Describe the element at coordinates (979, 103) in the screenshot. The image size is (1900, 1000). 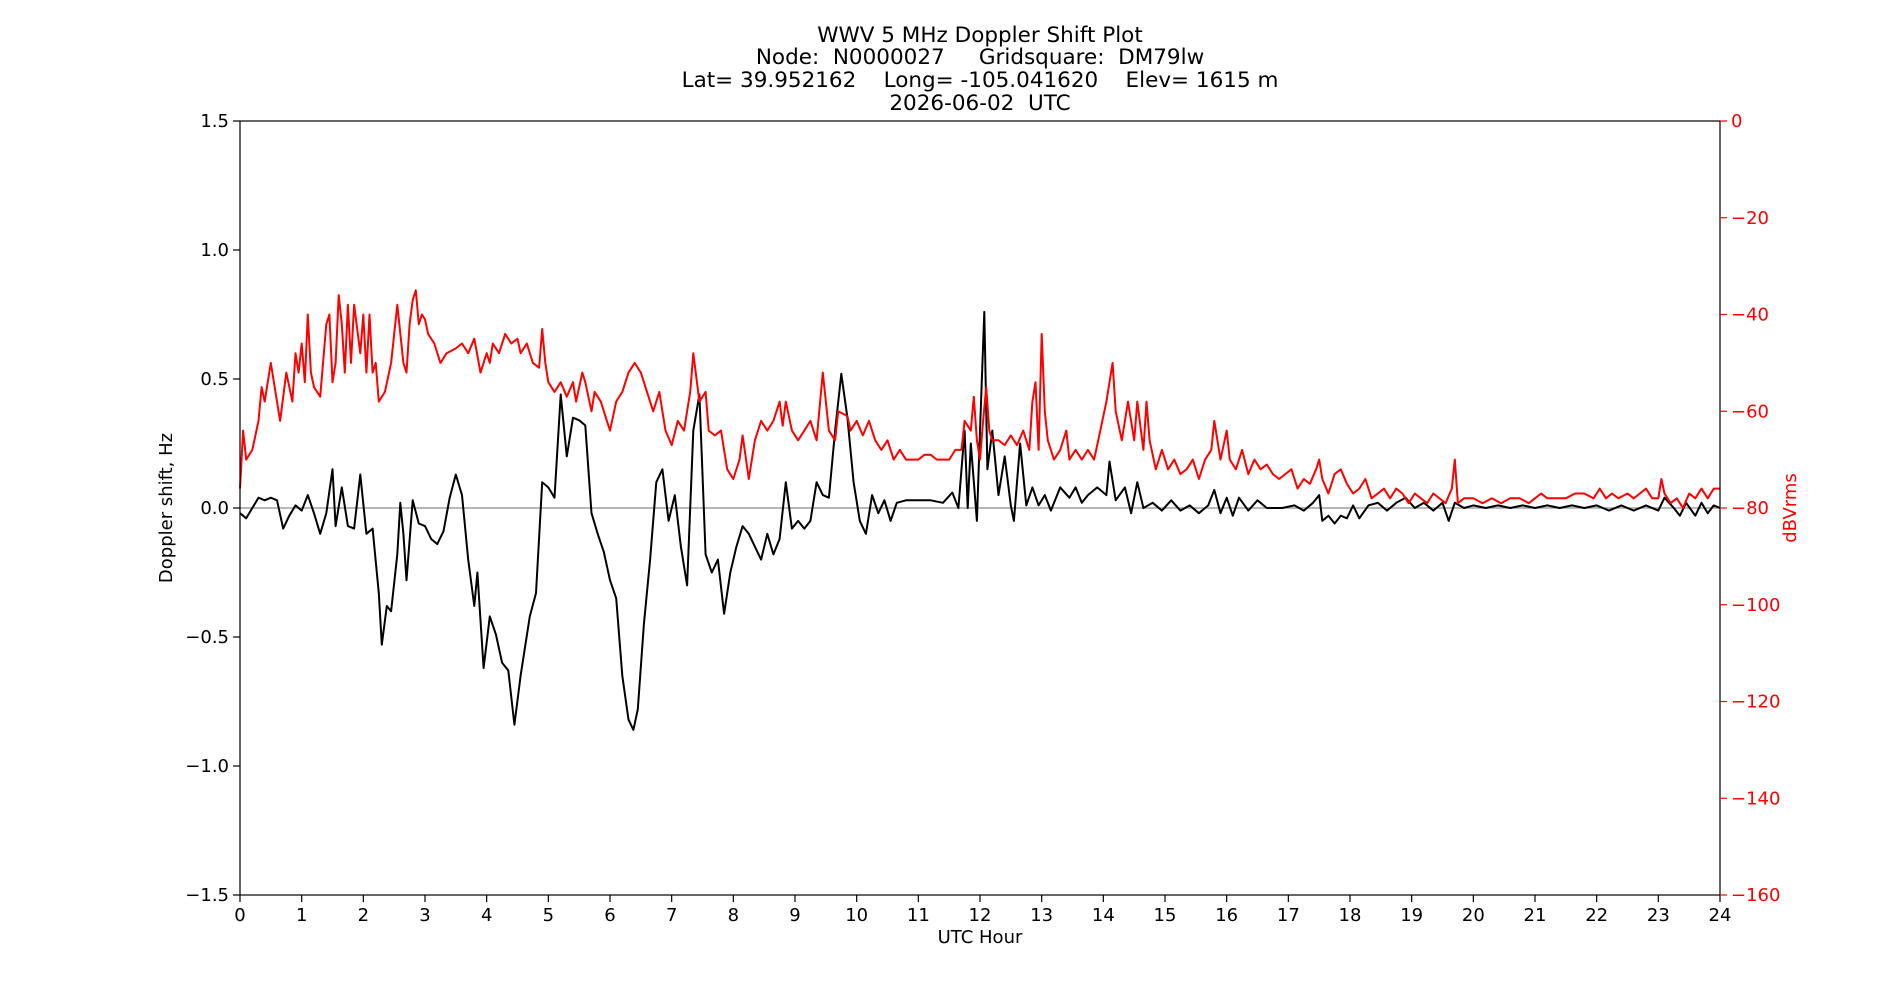
I see `title-line-4: 2026-06-02 UTC` at that location.